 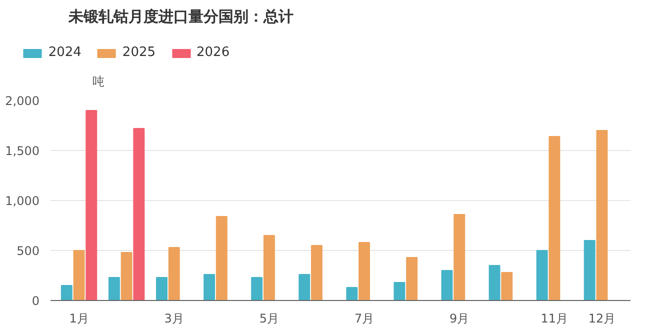 I want to click on y-axis-title: 吨, so click(x=98, y=81).